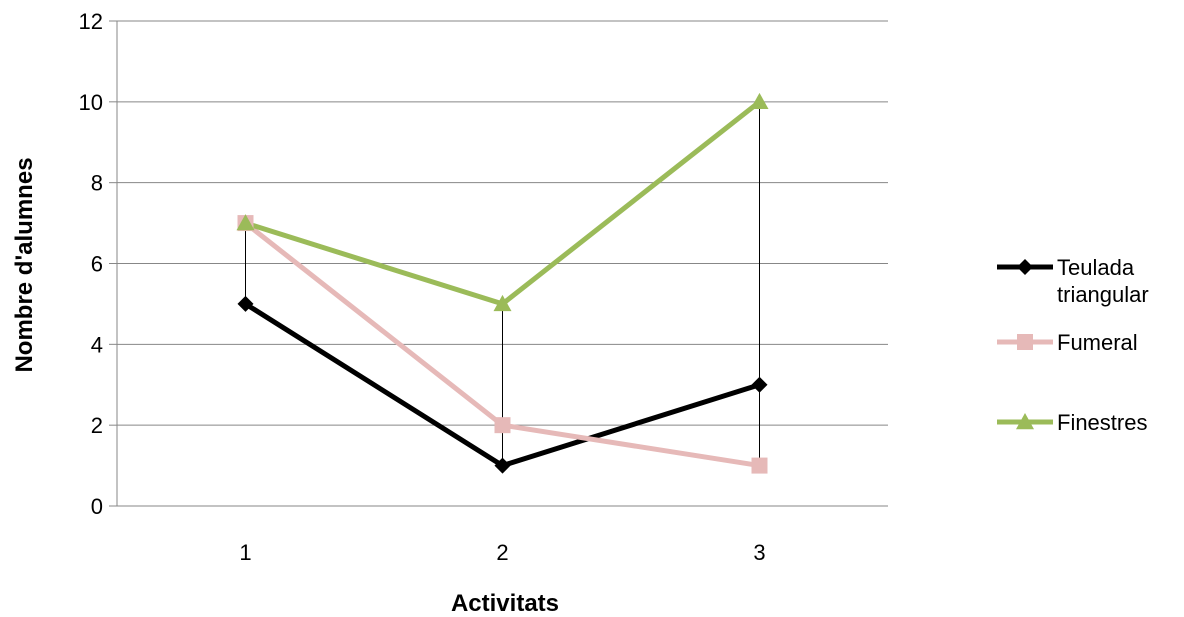 The height and width of the screenshot is (617, 1184). What do you see at coordinates (97, 344) in the screenshot?
I see `y-tick-label: 4` at bounding box center [97, 344].